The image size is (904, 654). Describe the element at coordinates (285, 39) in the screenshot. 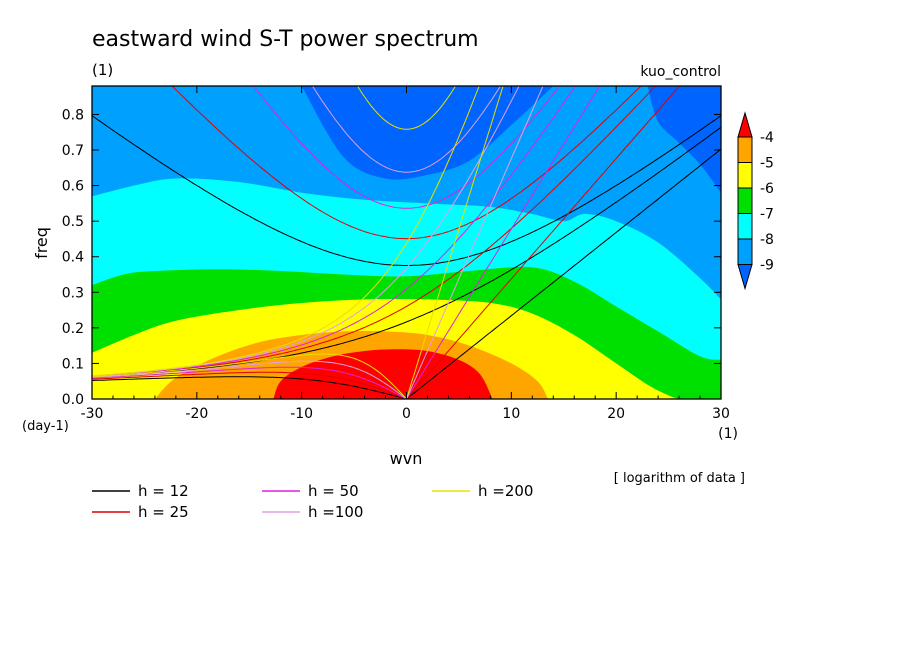

I see `chart-title: eastward wind S-T power spectrum` at that location.